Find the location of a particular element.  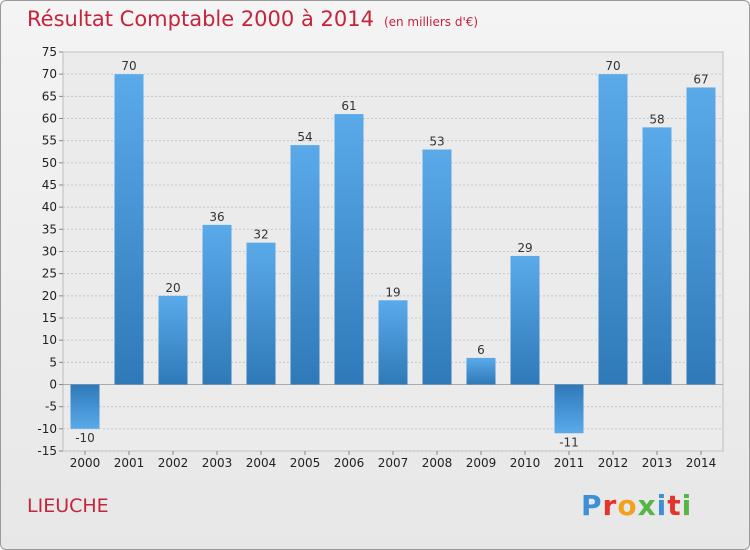

y-tick-label: 65 is located at coordinates (49, 96).